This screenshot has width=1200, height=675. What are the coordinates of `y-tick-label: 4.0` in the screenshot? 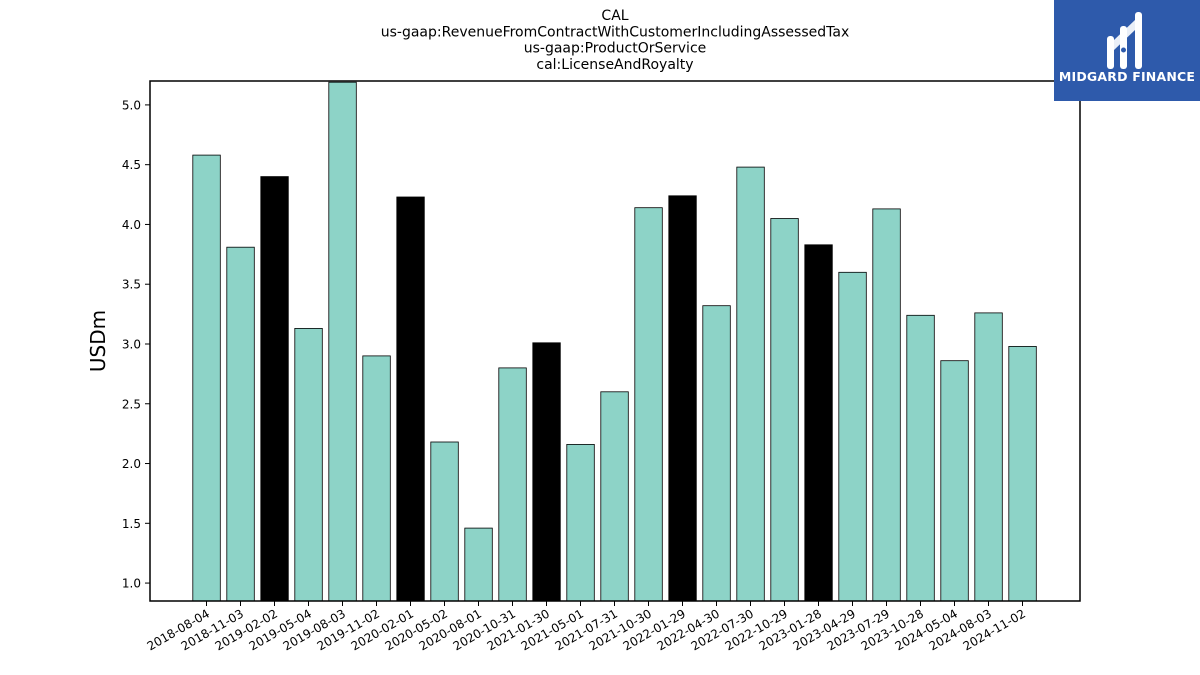 It's located at (131, 225).